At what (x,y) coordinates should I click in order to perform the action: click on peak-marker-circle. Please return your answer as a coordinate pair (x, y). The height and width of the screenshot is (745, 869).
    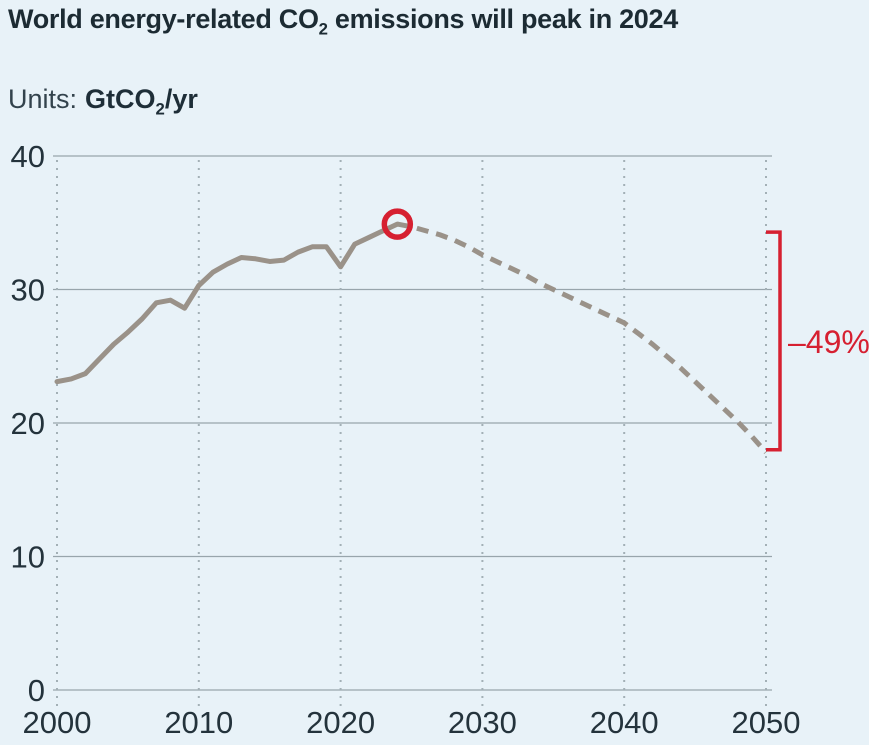
    Looking at the image, I should click on (397, 224).